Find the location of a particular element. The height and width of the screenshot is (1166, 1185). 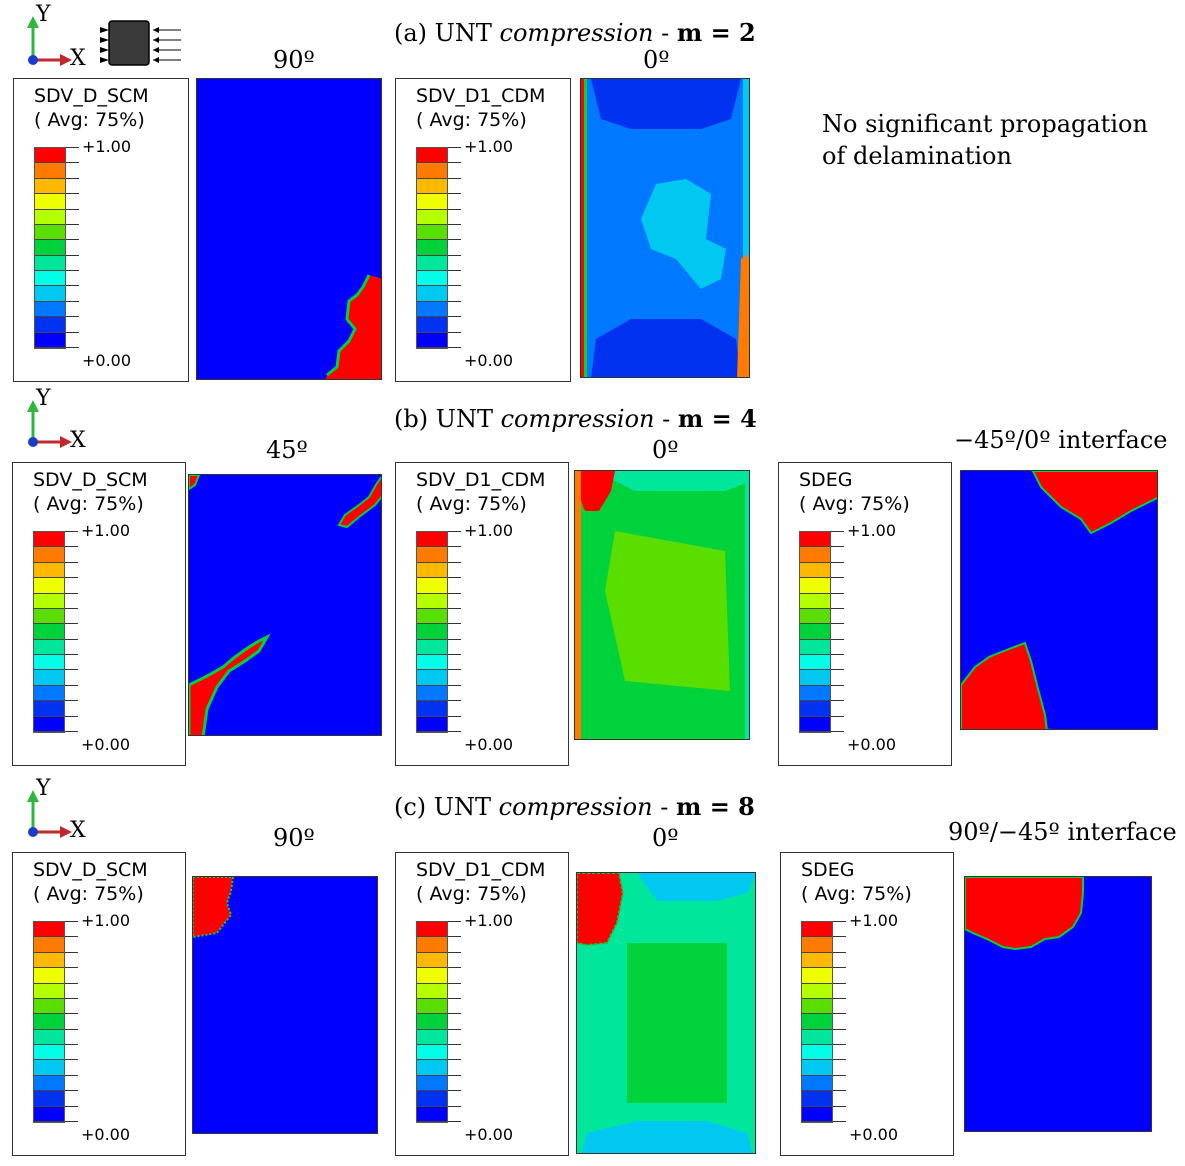

legend-variable-name: SDV_D_SCM is located at coordinates (91, 96).